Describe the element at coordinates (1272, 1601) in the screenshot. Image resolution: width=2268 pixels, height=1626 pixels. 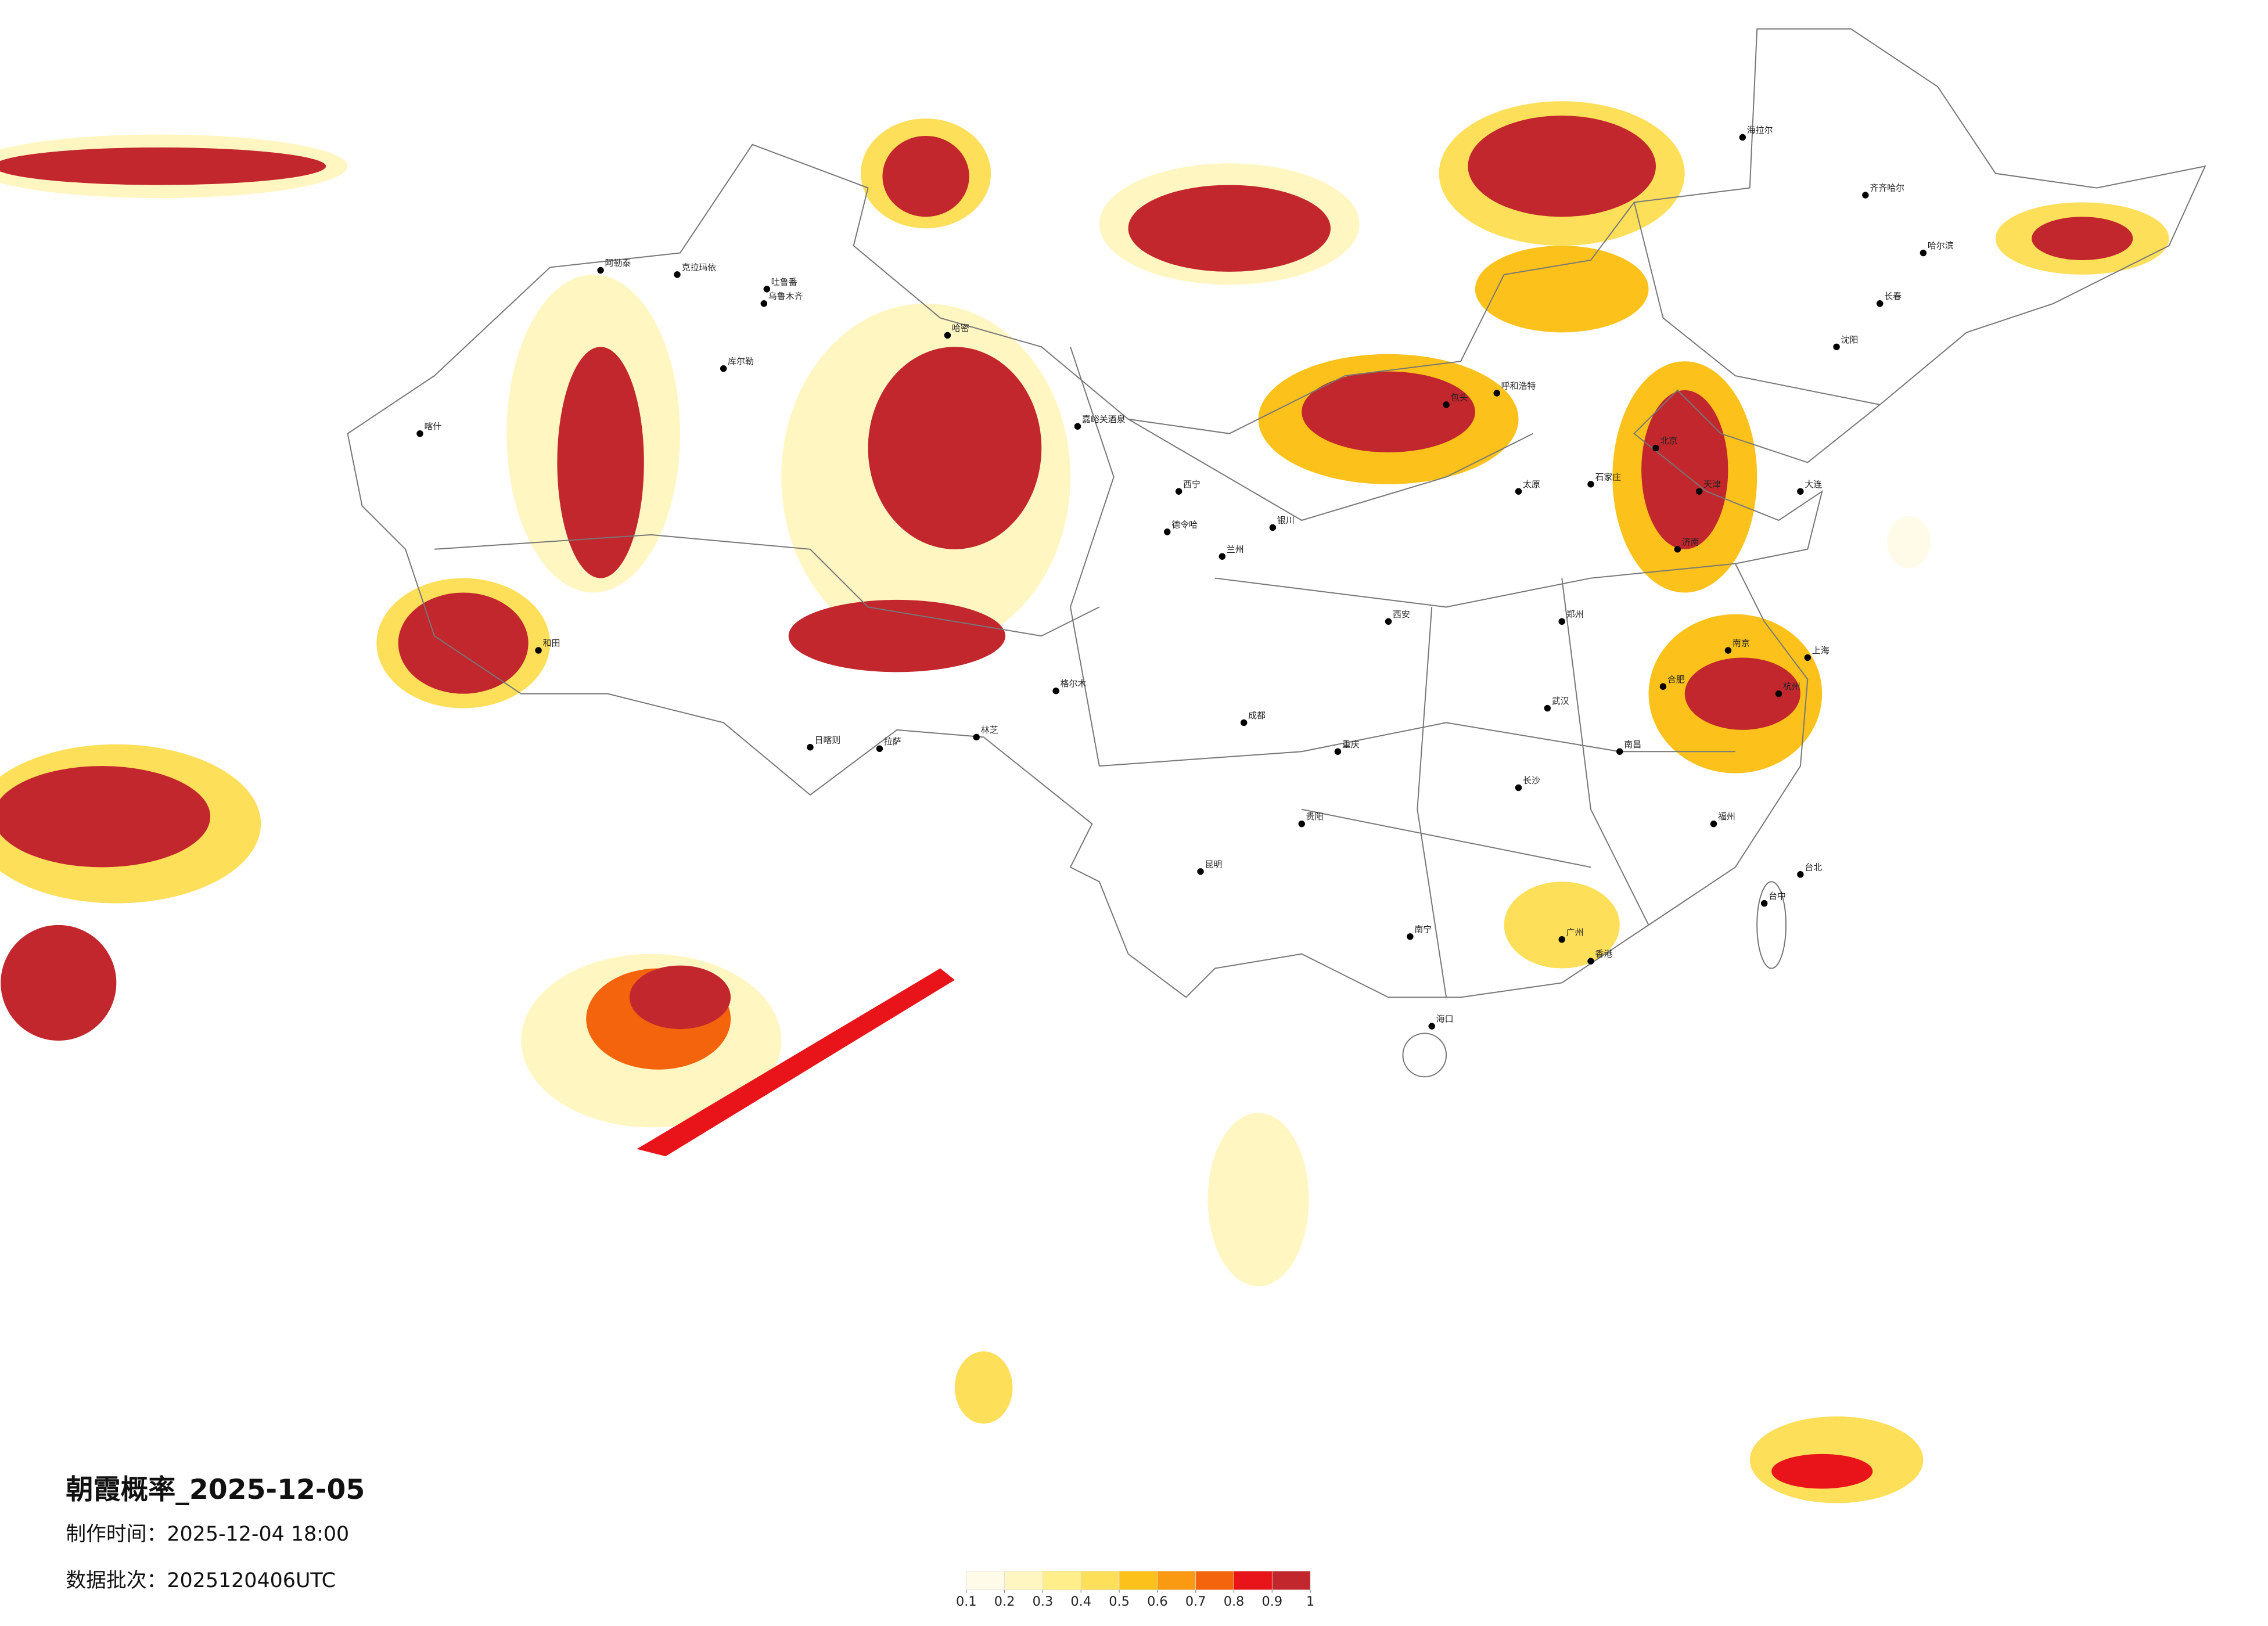
I see `legend-tick-label: 0.9` at that location.